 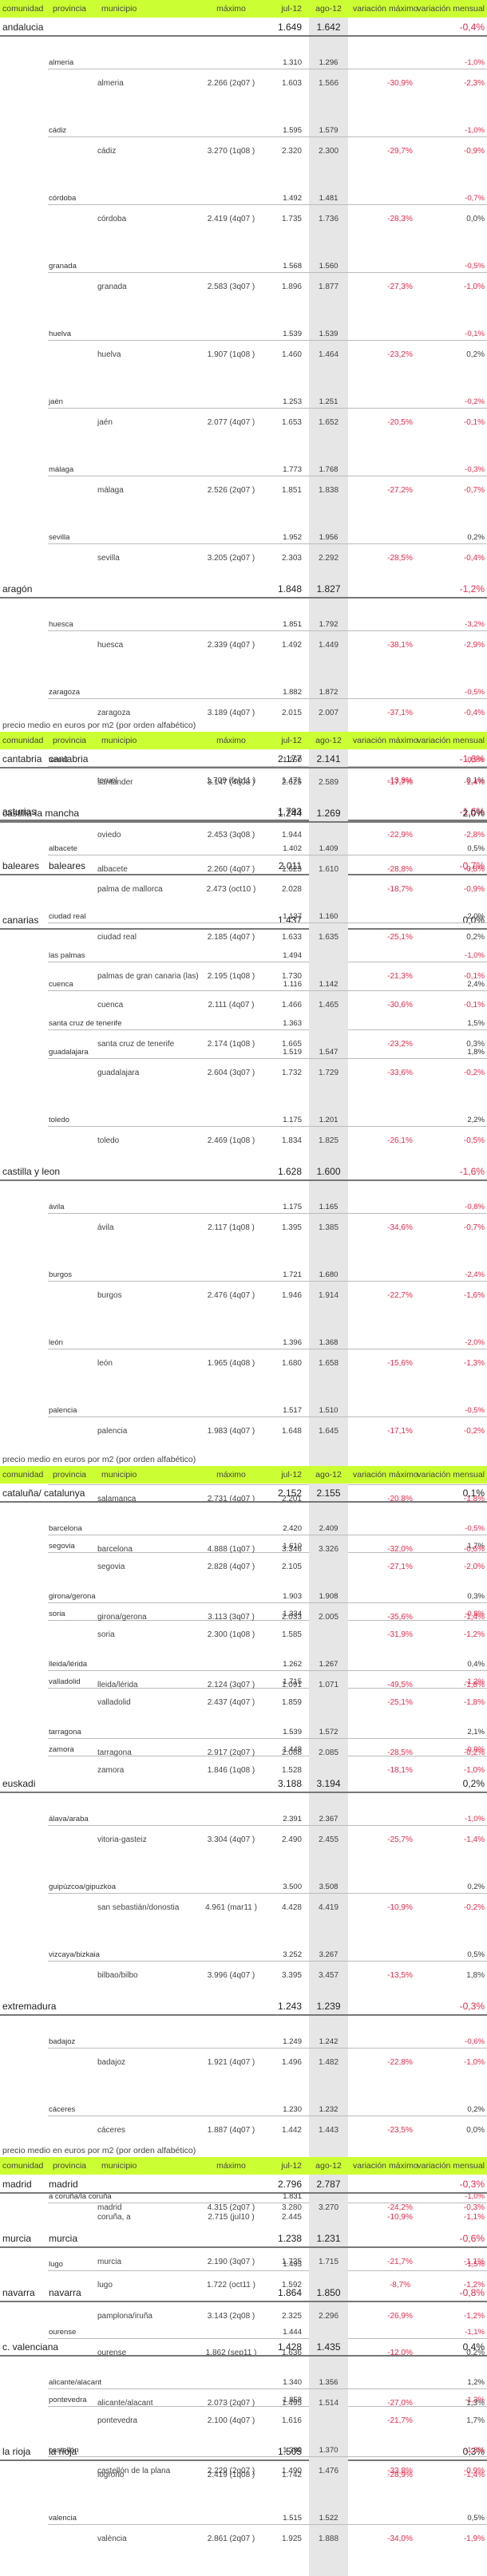 I want to click on cell-jul: 1.834, so click(x=291, y=1140).